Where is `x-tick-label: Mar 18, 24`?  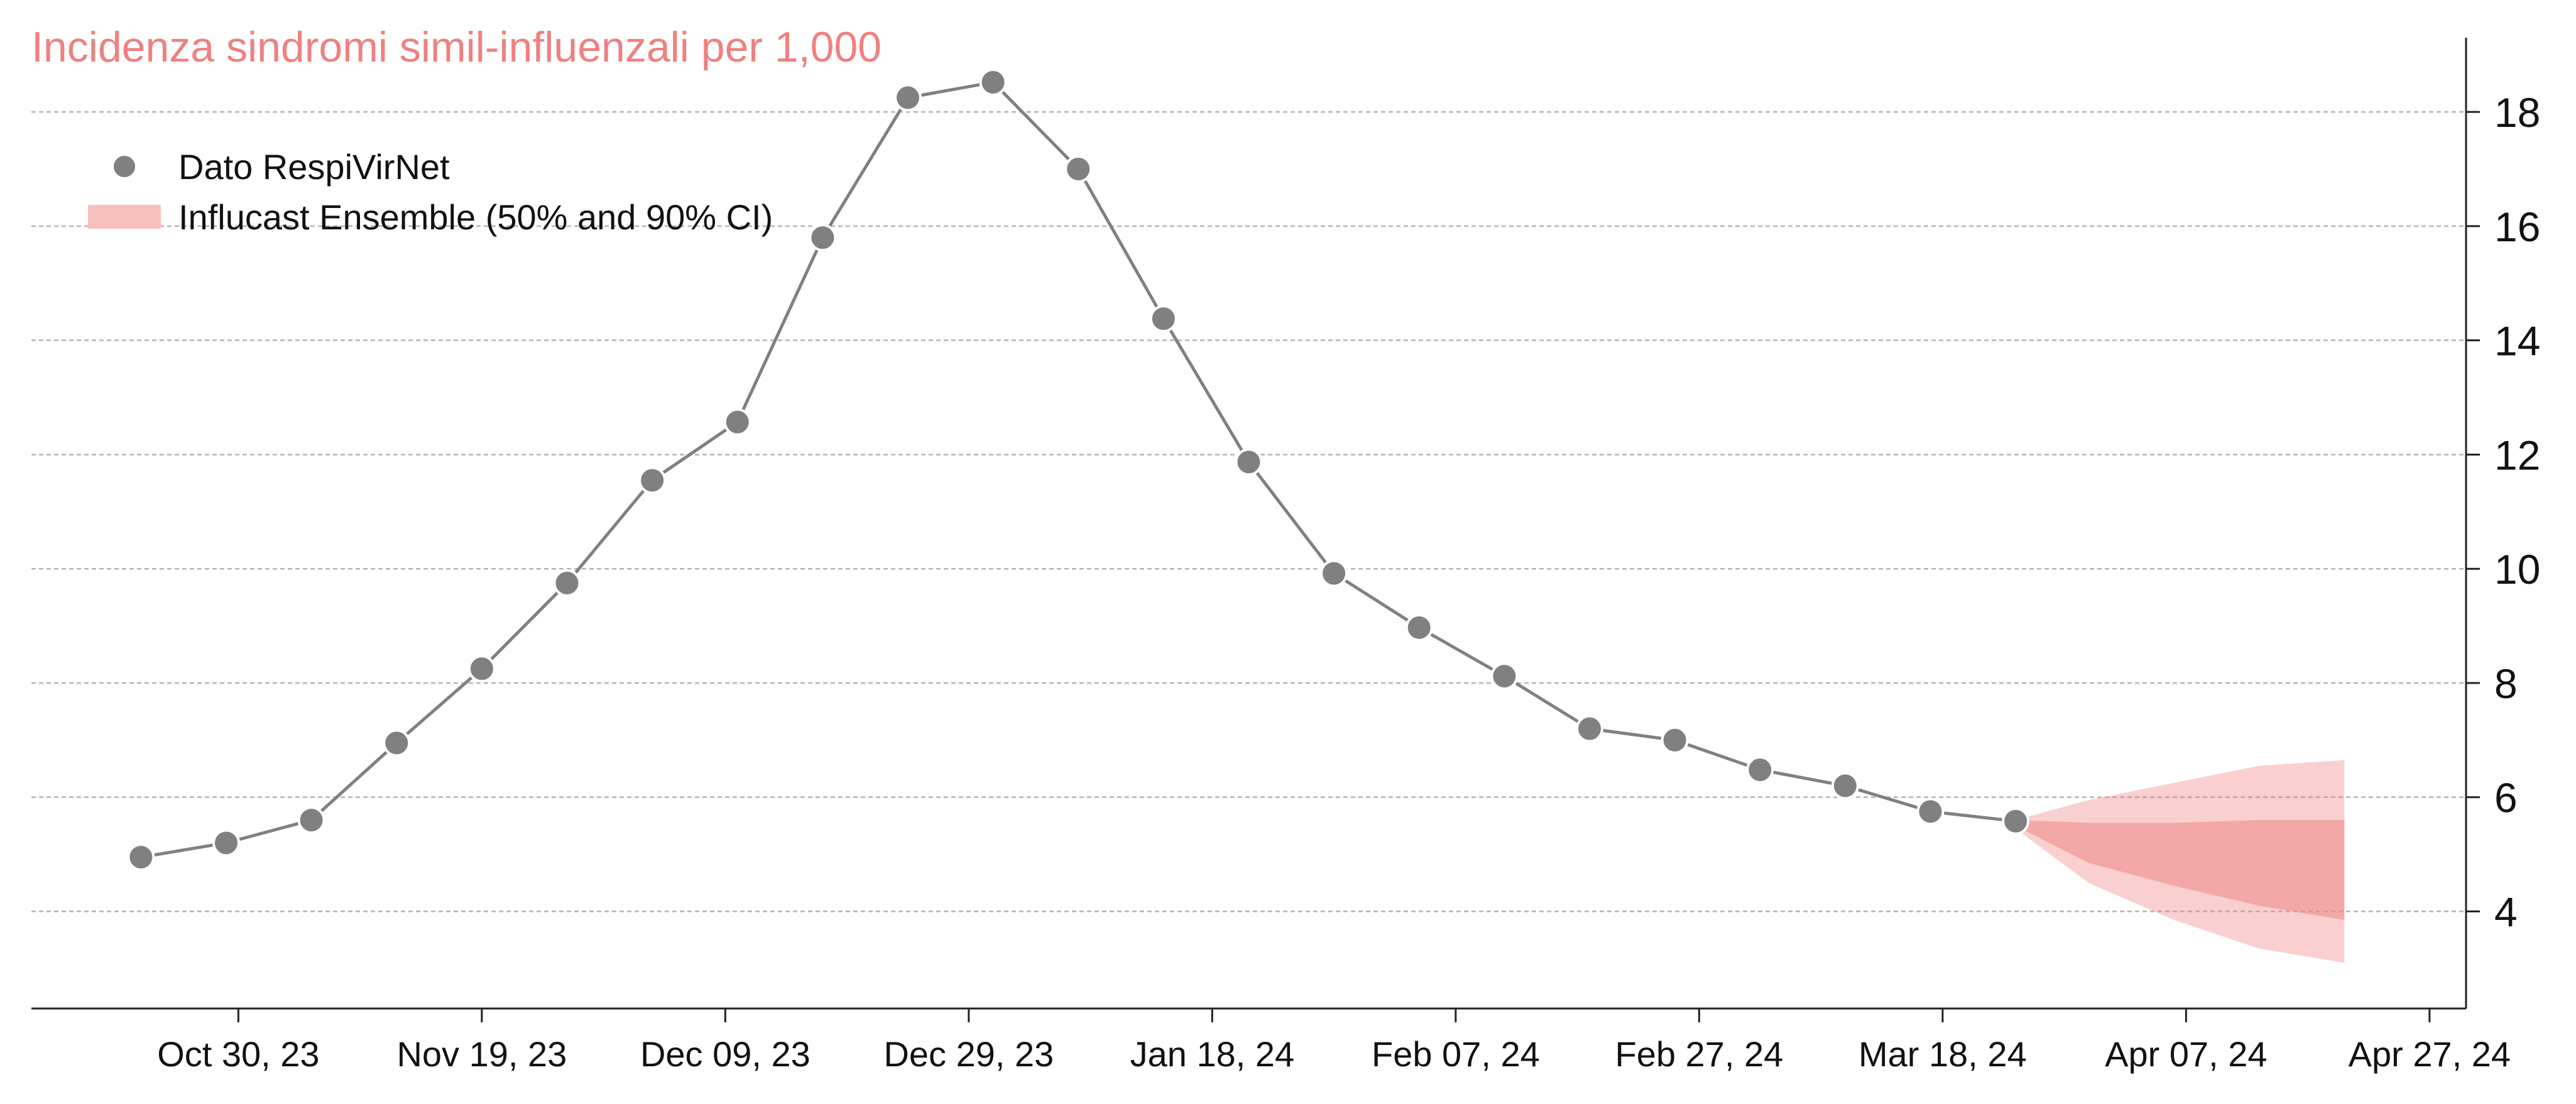
x-tick-label: Mar 18, 24 is located at coordinates (1943, 1054).